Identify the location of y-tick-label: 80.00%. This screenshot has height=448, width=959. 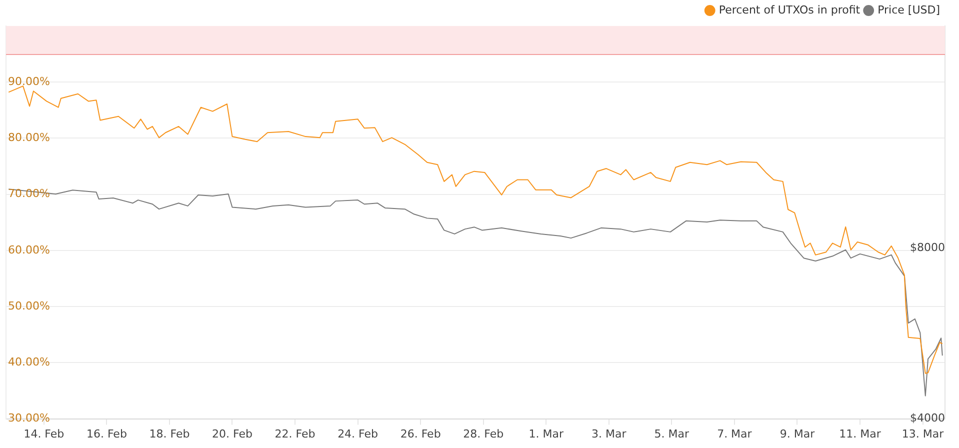
(29, 137).